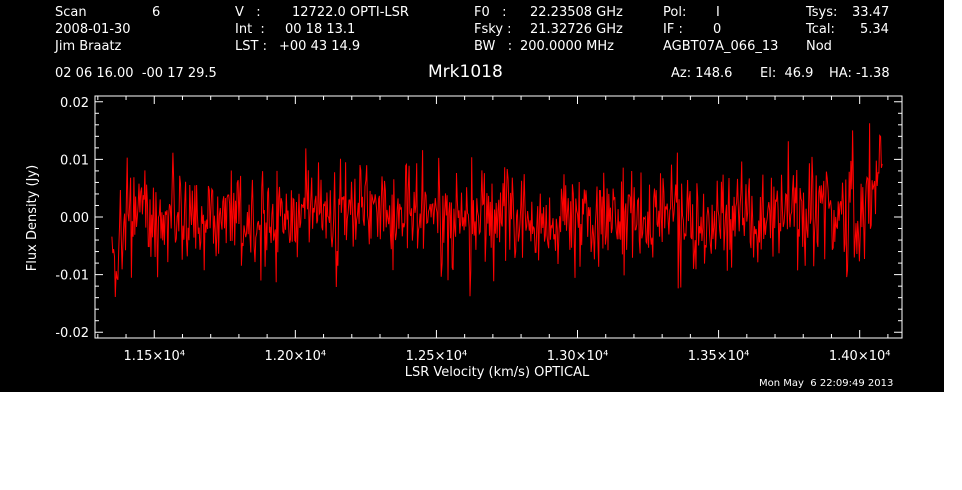  What do you see at coordinates (576, 12) in the screenshot?
I see `f0-value: 22.23508 GHz` at bounding box center [576, 12].